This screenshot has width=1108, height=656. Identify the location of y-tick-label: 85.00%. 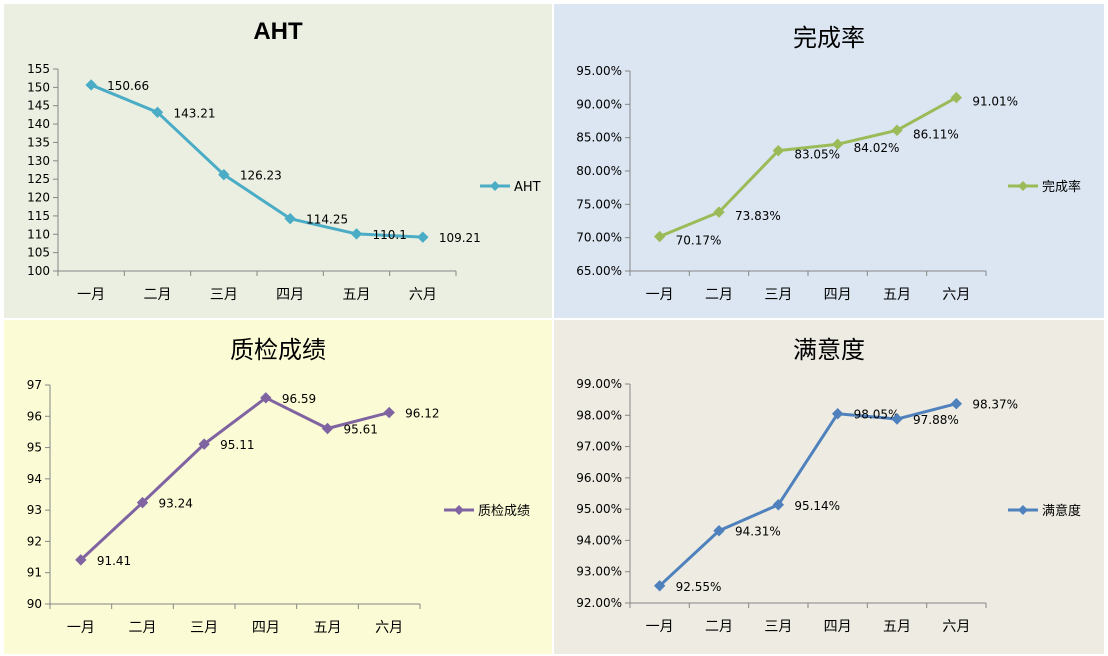
(599, 138).